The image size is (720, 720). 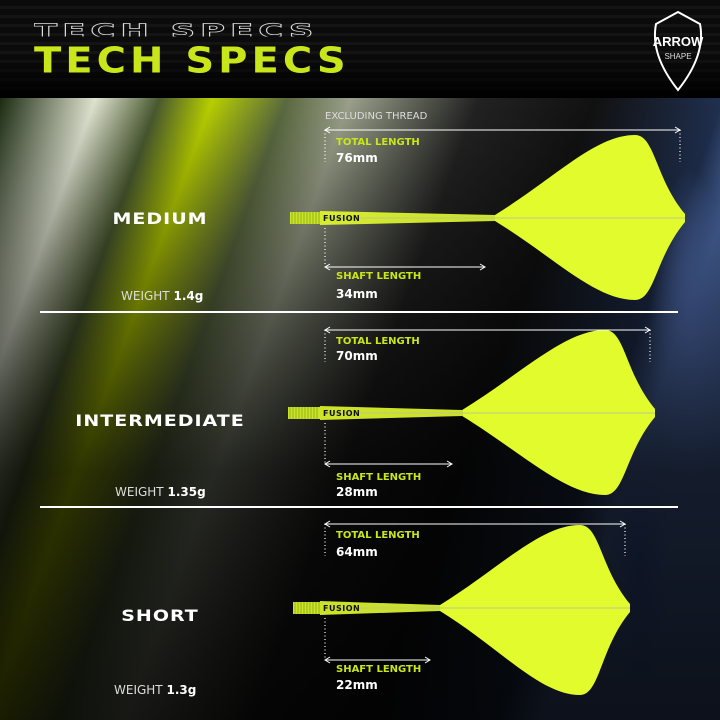 What do you see at coordinates (360, 49) in the screenshot?
I see `header` at bounding box center [360, 49].